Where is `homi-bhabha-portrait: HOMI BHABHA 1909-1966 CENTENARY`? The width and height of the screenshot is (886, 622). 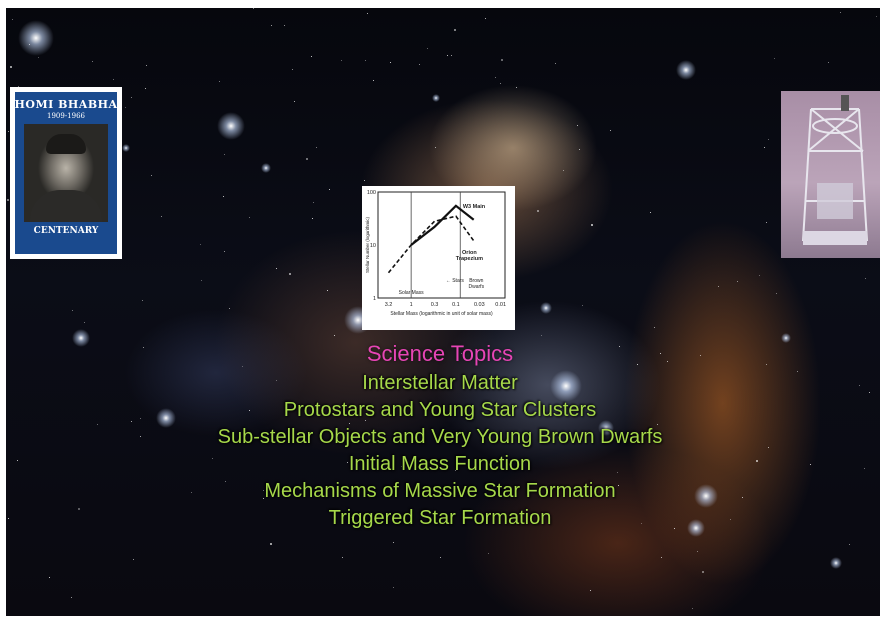
homi-bhabha-portrait: HOMI BHABHA 1909-1966 CENTENARY is located at coordinates (66, 173).